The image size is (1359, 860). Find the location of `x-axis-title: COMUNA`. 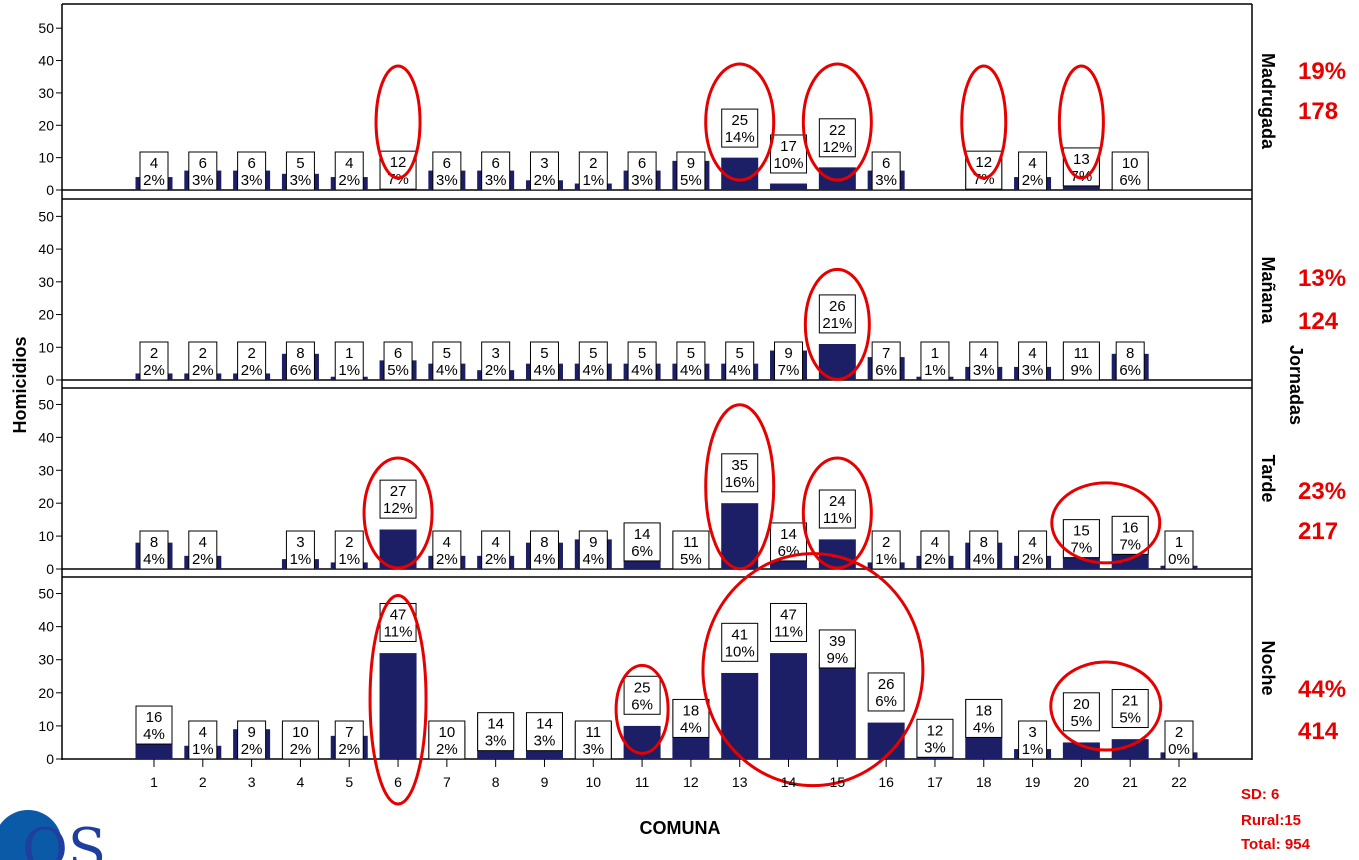

x-axis-title: COMUNA is located at coordinates (680, 828).